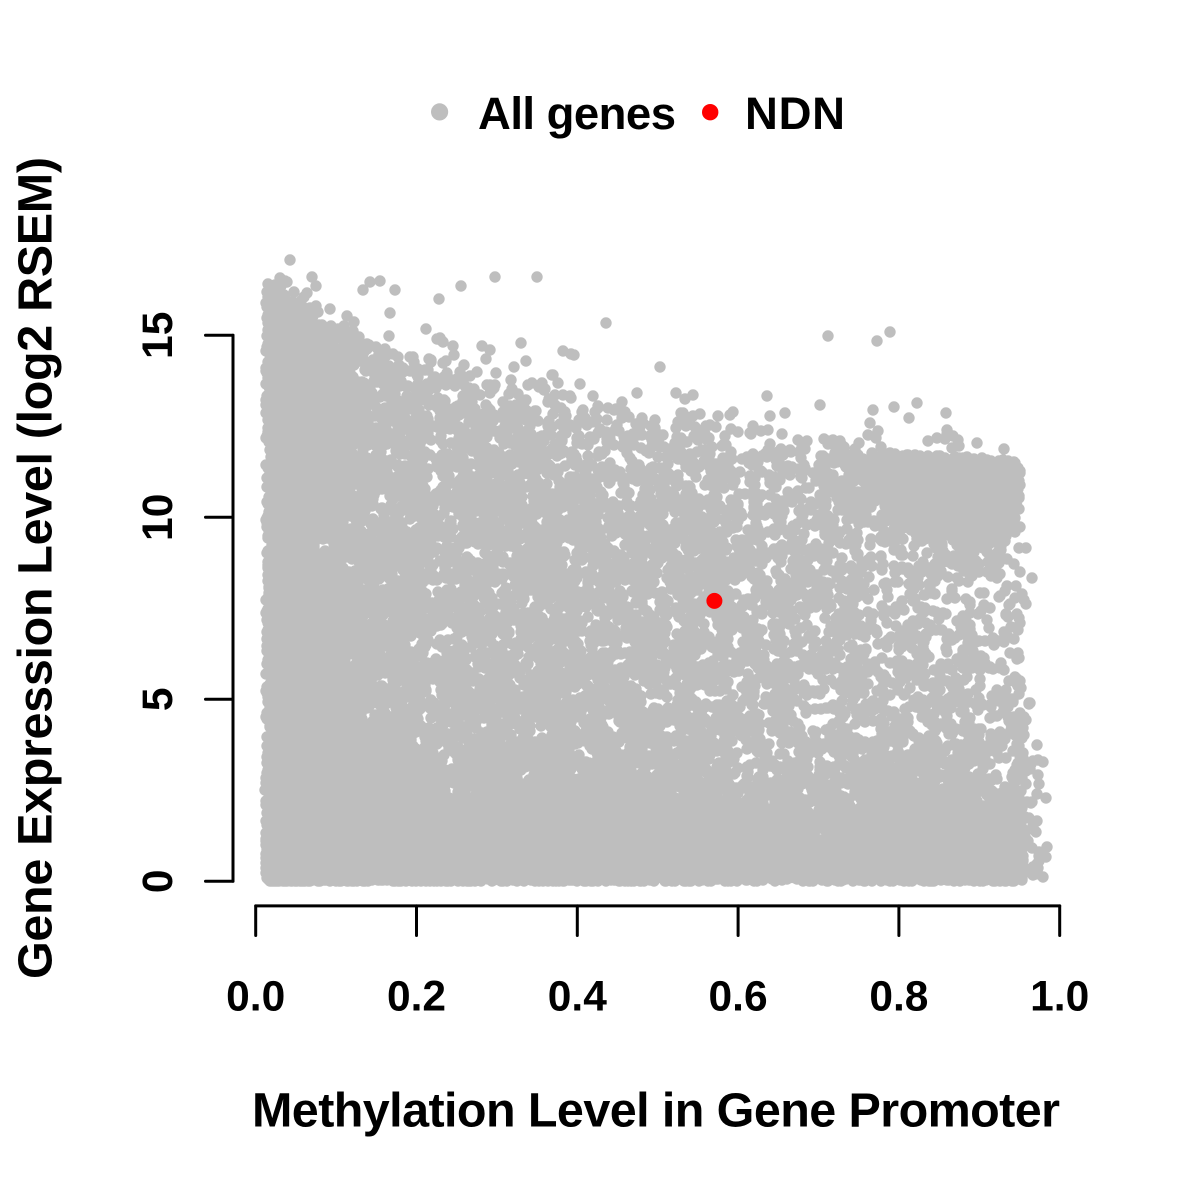 The width and height of the screenshot is (1200, 1200). Describe the element at coordinates (255, 996) in the screenshot. I see `svg-text: 0.0` at that location.